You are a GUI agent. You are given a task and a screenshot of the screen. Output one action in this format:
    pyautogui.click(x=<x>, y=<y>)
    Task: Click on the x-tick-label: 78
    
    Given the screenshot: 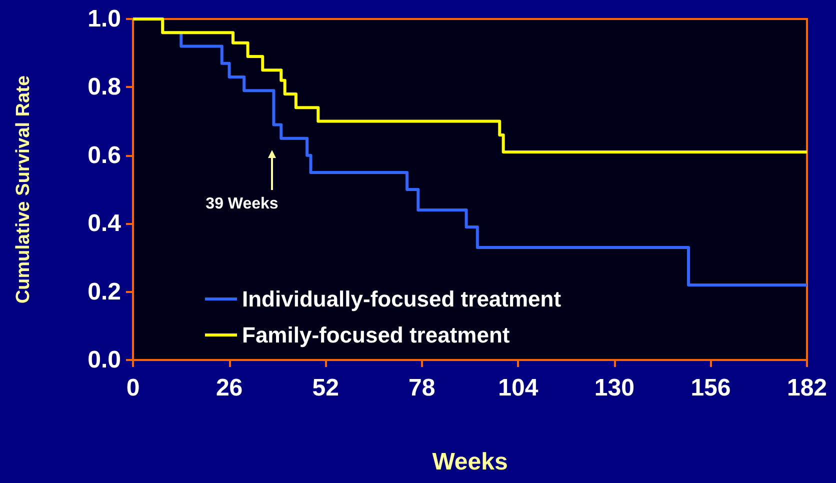 What is the action you would take?
    pyautogui.click(x=422, y=388)
    